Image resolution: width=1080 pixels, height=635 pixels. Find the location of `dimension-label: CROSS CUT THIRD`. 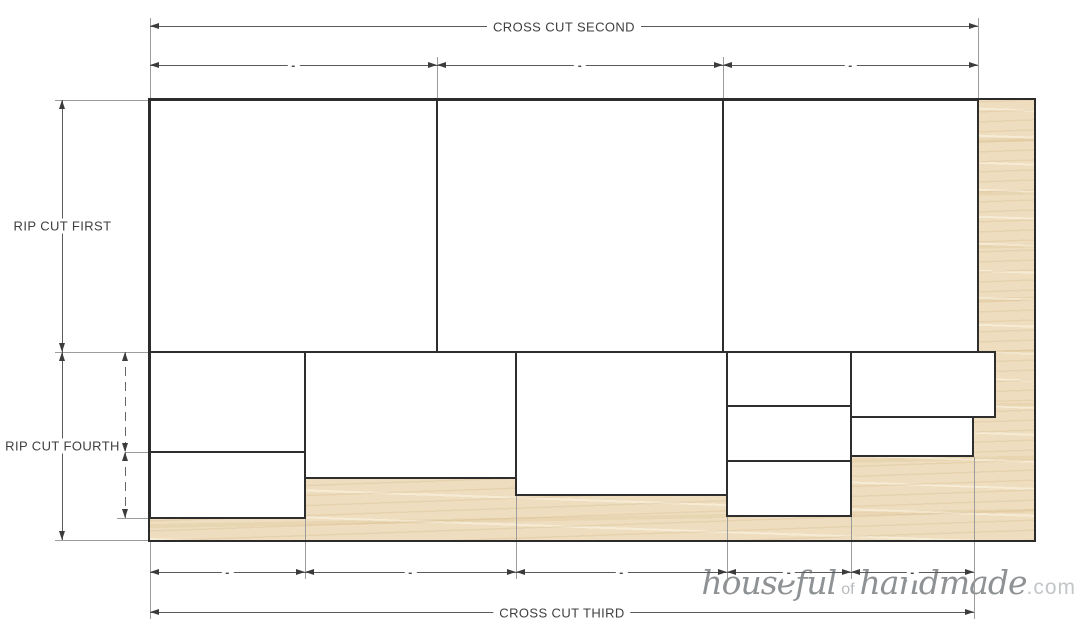

dimension-label: CROSS CUT THIRD is located at coordinates (562, 612).